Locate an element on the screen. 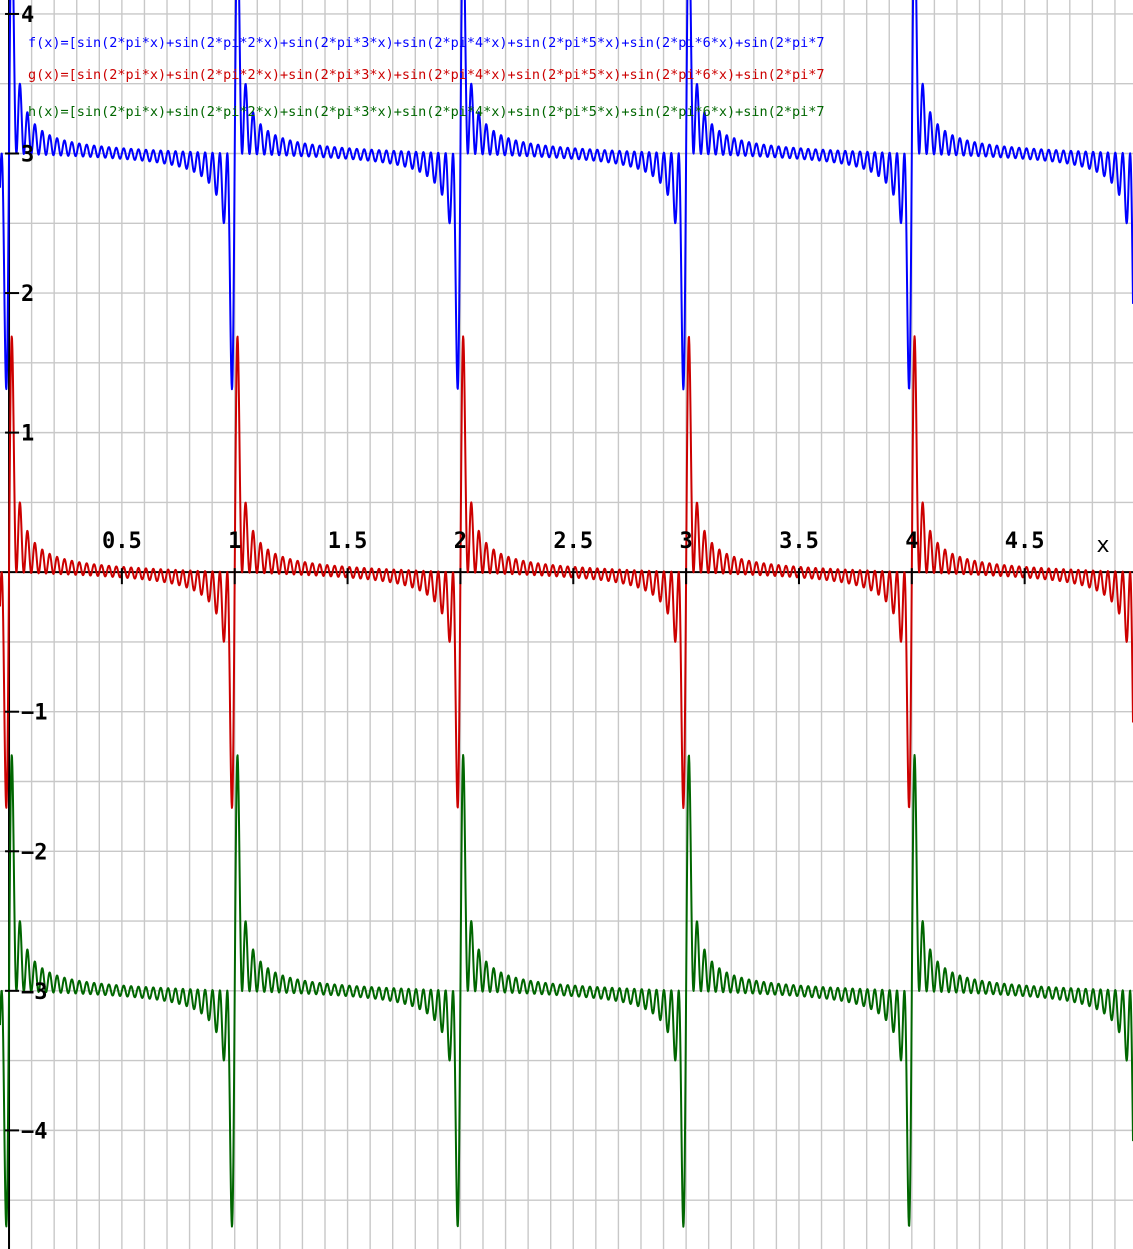 This screenshot has height=1249, width=1133. y-tick-label: 4 is located at coordinates (27, 15).